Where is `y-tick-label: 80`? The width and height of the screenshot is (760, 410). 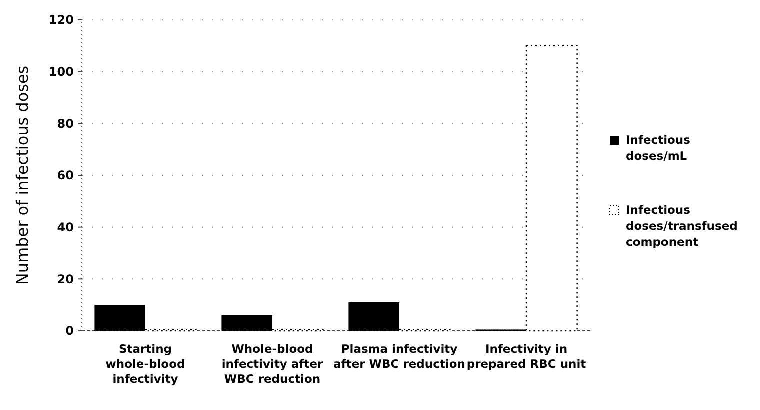
y-tick-label: 80 is located at coordinates (65, 123).